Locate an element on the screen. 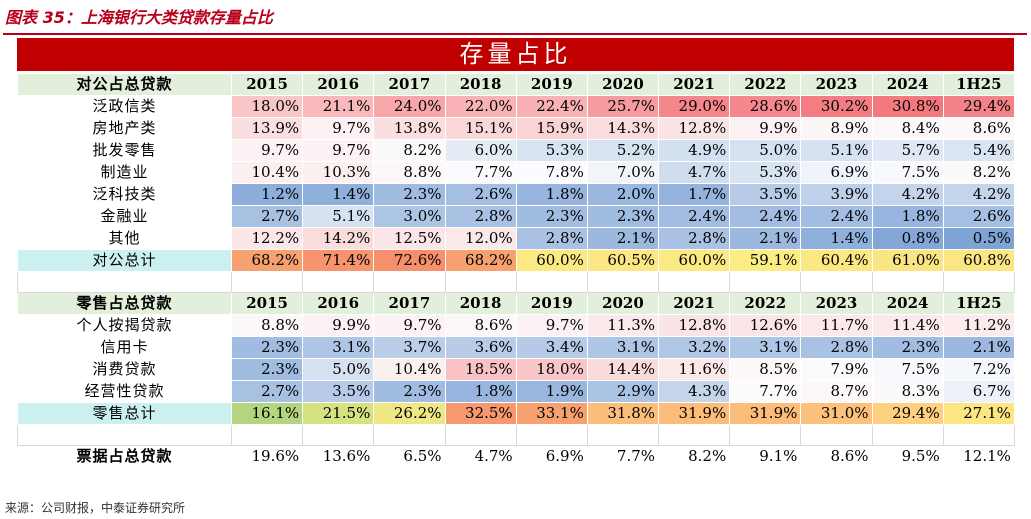 This screenshot has width=1031, height=519. value-cell: 2.6% is located at coordinates (978, 216).